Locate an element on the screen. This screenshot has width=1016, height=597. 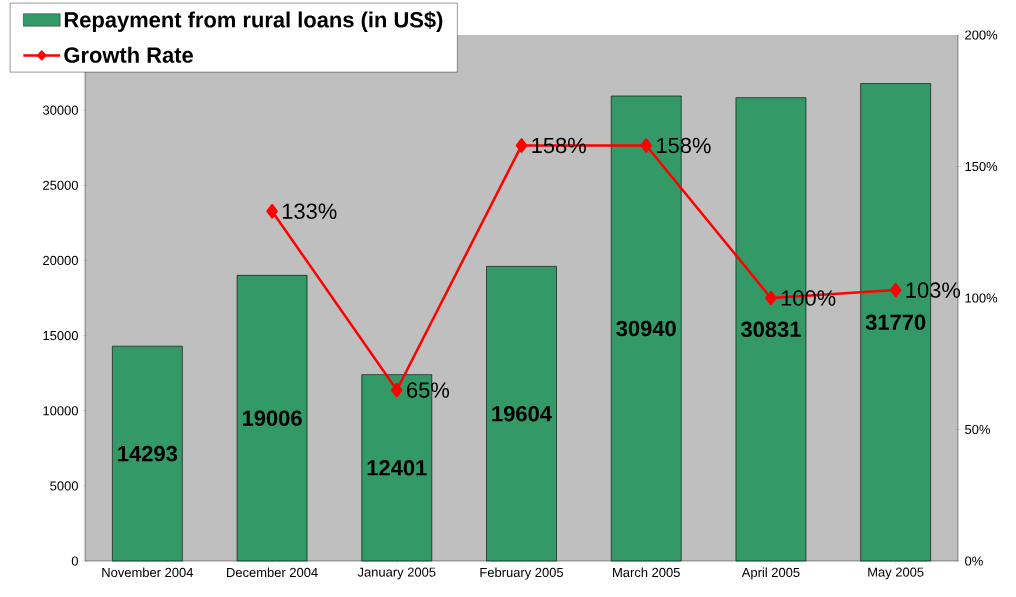
x-tick-label: March 2005 is located at coordinates (646, 572).